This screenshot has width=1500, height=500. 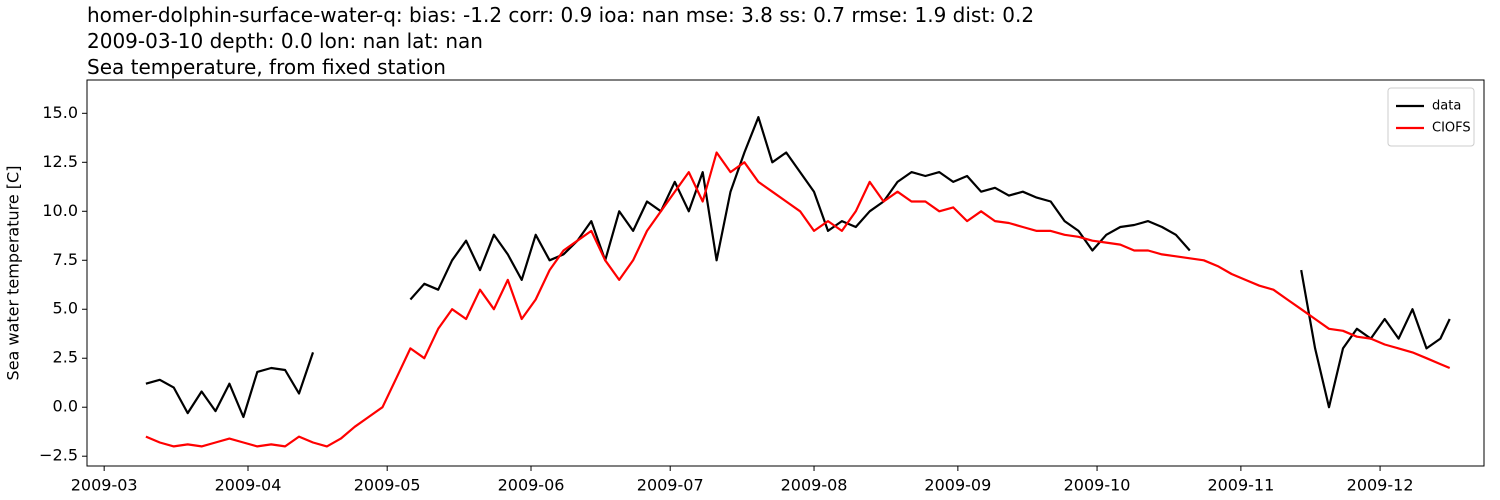 I want to click on legend-box, so click(x=1431, y=117).